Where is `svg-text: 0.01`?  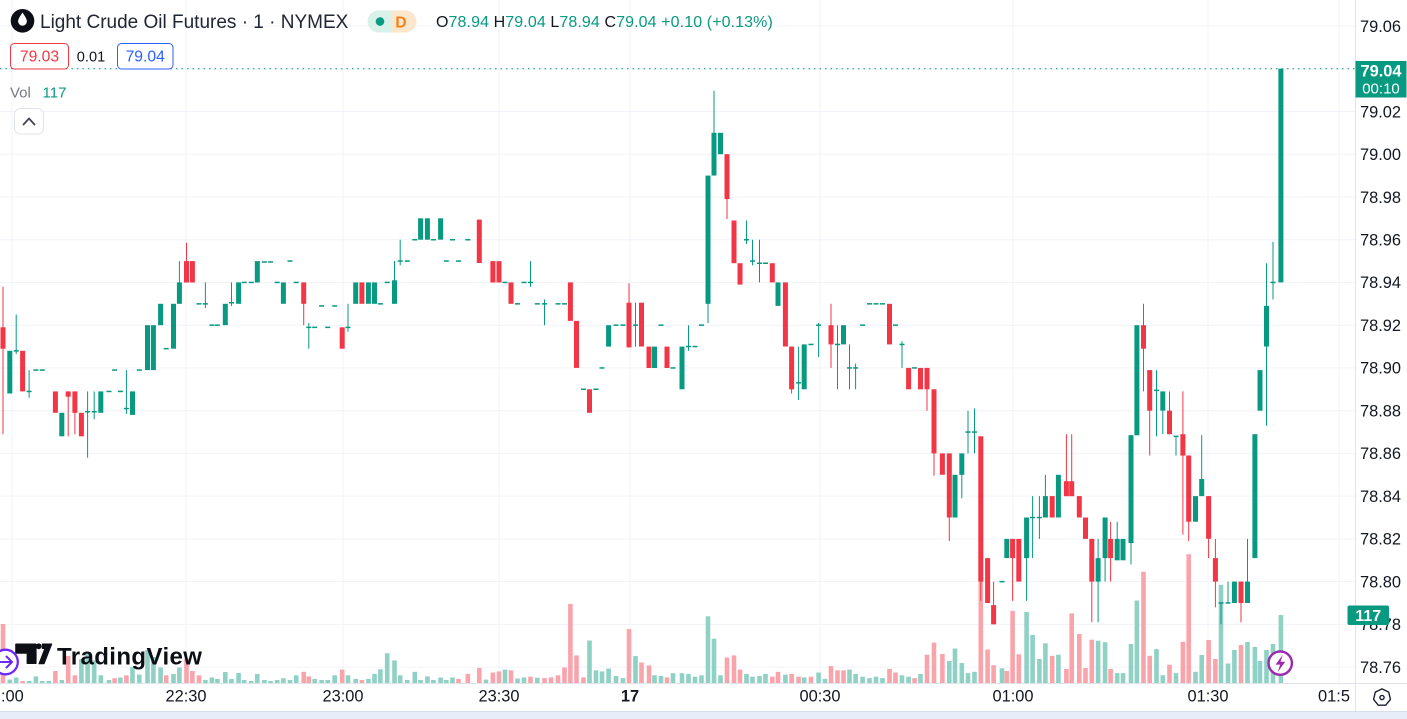 svg-text: 0.01 is located at coordinates (91, 58).